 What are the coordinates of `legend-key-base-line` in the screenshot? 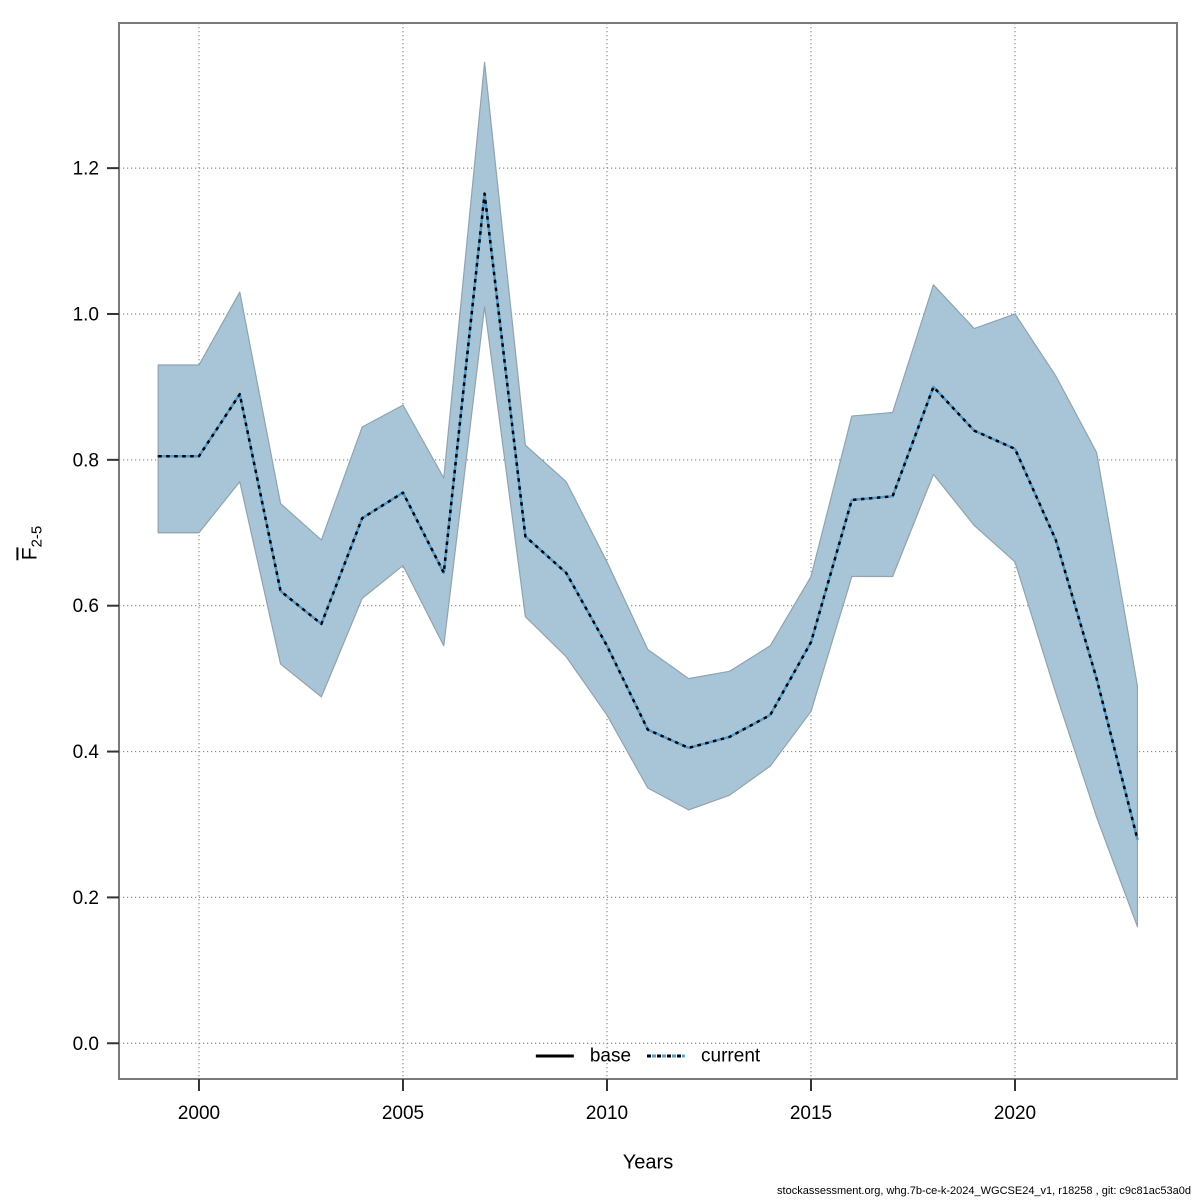 It's located at (554, 1056).